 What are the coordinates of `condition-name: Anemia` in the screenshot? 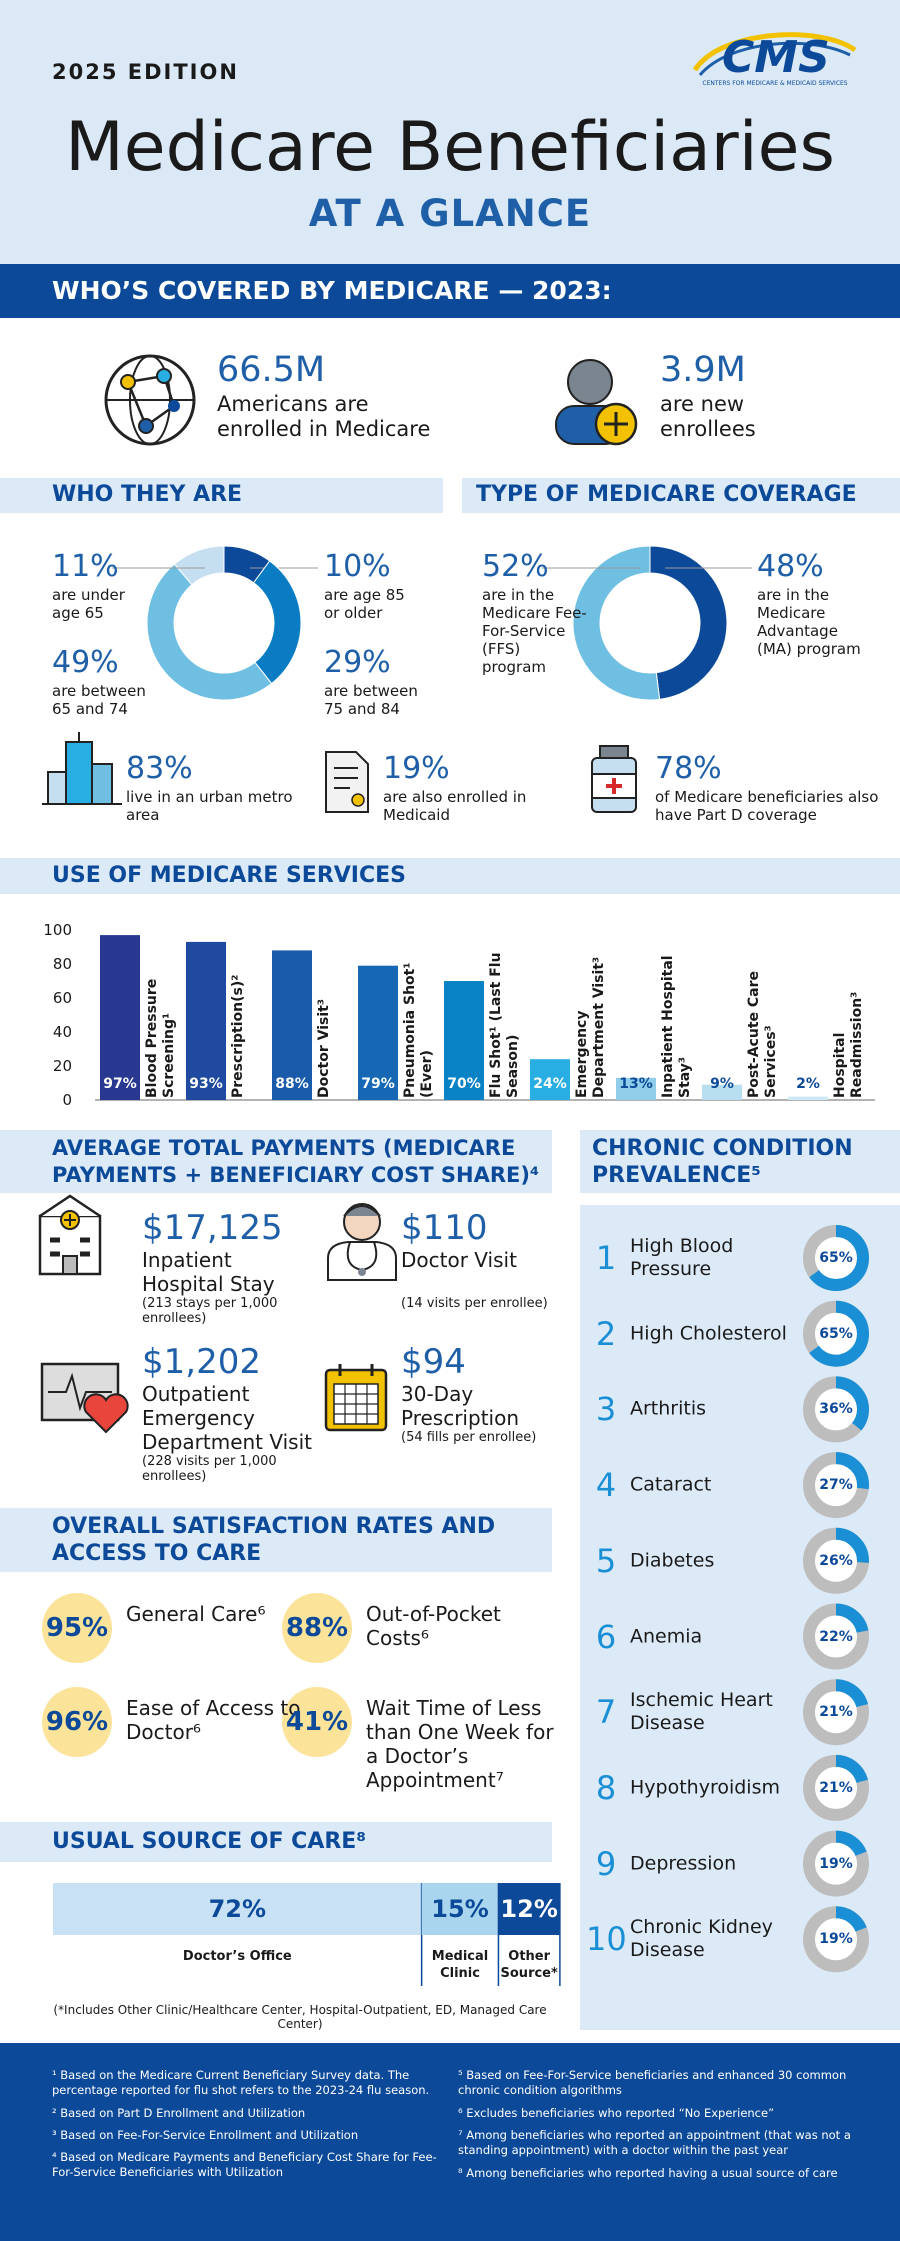 It's located at (666, 1636).